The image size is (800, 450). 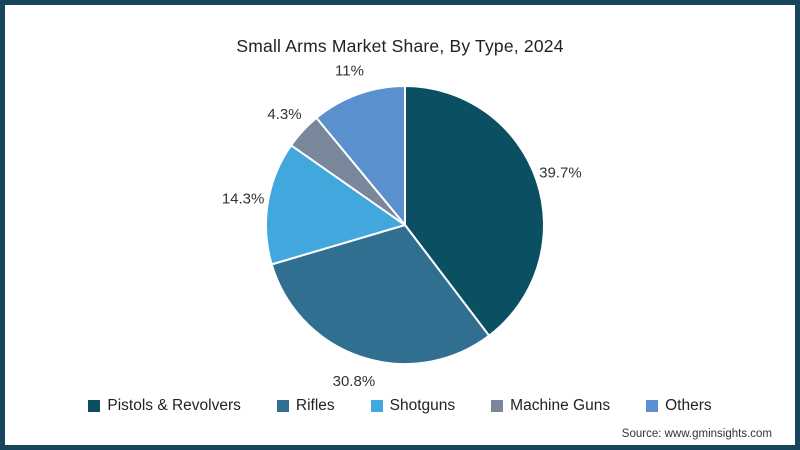 I want to click on legend-label: Machine Guns, so click(x=560, y=405).